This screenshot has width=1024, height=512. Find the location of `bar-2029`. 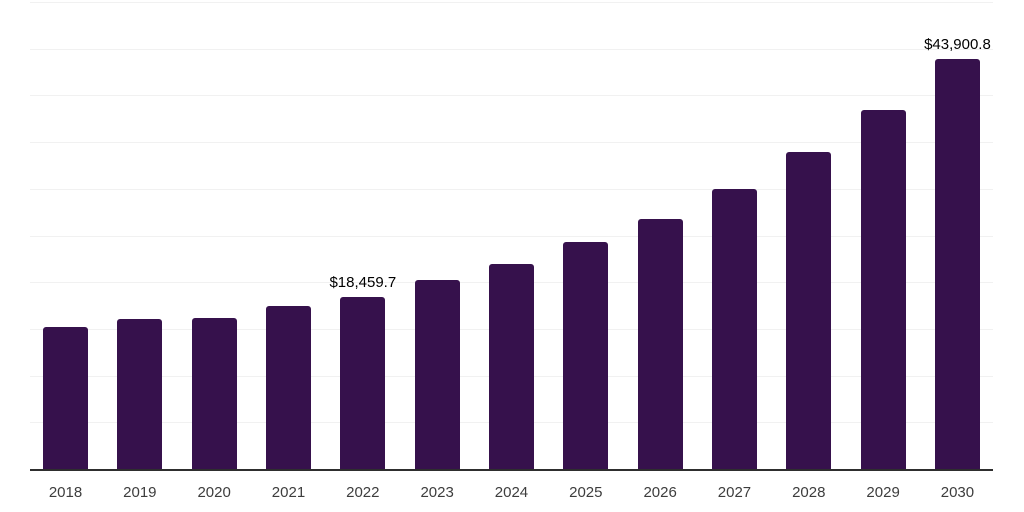

bar-2029 is located at coordinates (883, 289).